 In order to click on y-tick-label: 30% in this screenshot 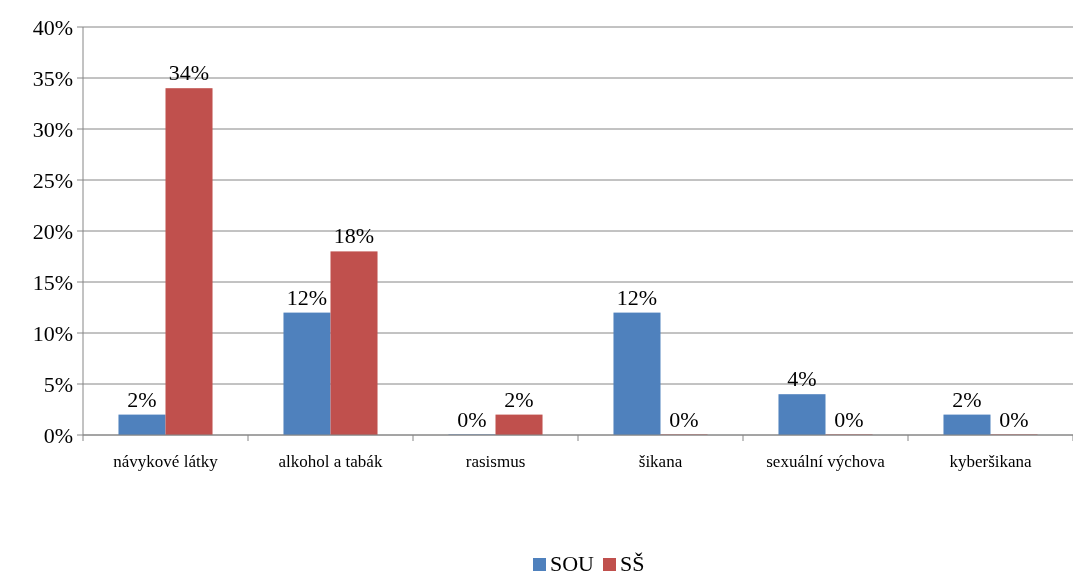, I will do `click(52, 129)`.